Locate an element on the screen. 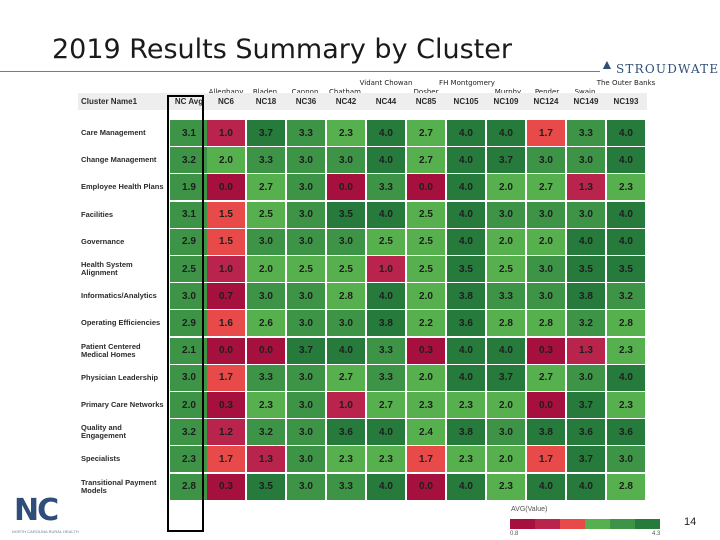 This screenshot has width=720, height=540. heatmap-cell: 3.1 is located at coordinates (189, 214).